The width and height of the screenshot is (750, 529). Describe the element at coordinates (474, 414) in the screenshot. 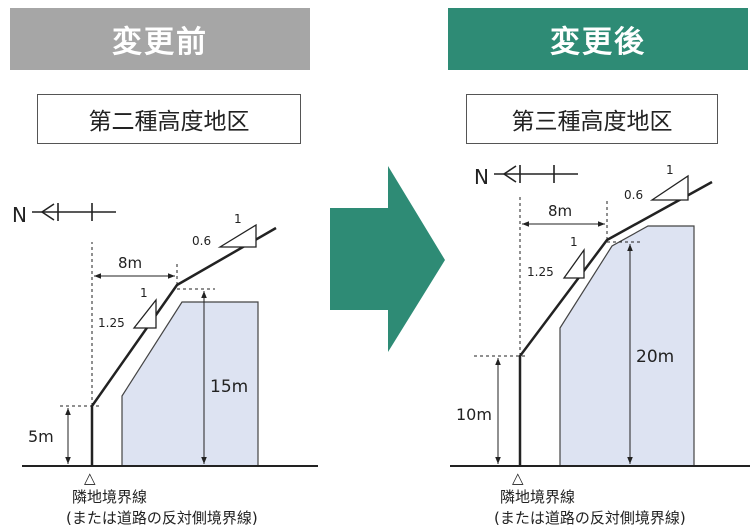

I see `after-base-height-label: 10m` at that location.